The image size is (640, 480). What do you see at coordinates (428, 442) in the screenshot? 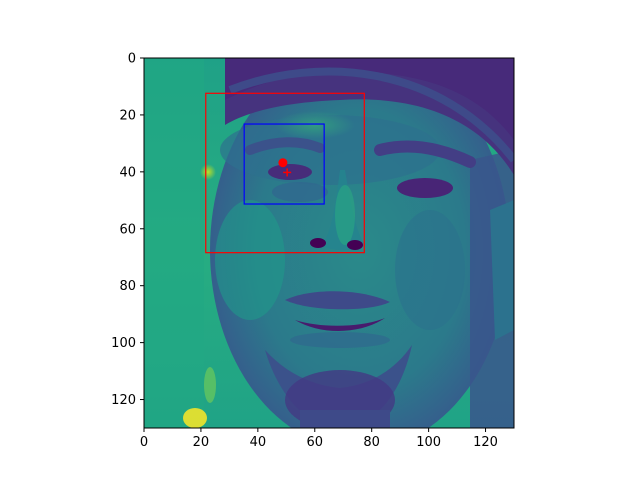
I see `x-tick-label: 100` at bounding box center [428, 442].